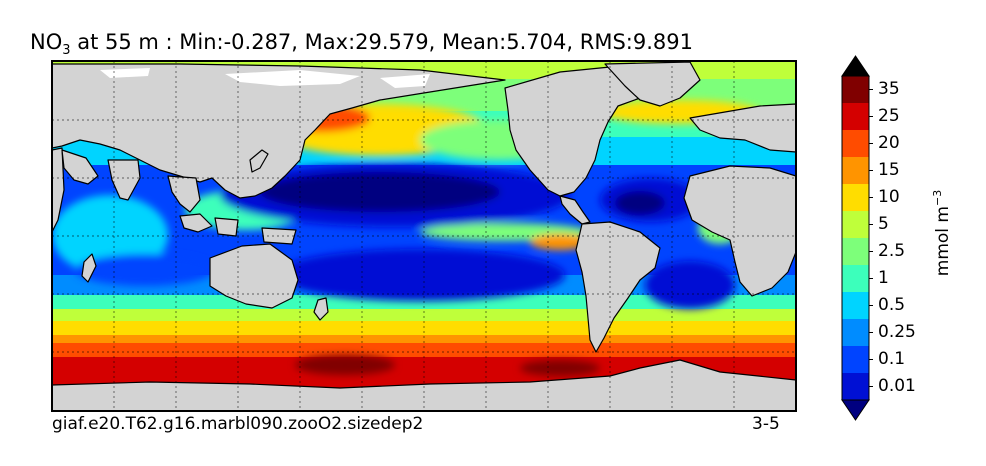 The image size is (986, 466). I want to click on colorbar-tick-label: 0.1, so click(892, 358).